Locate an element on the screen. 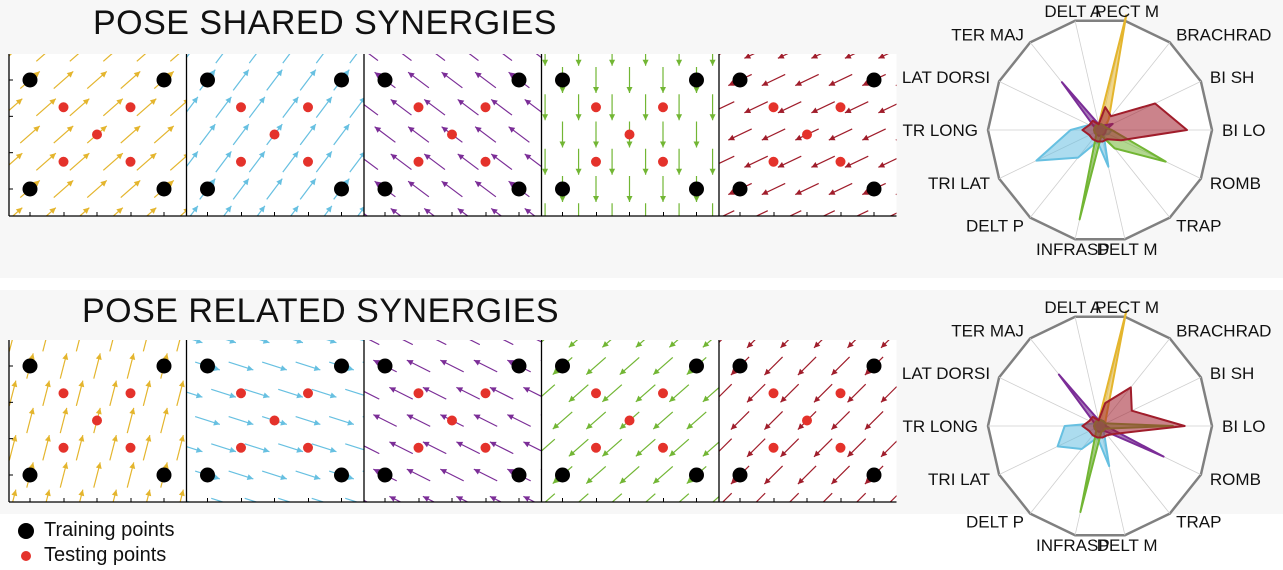 The height and width of the screenshot is (570, 1283). training-marker is located at coordinates (26, 530).